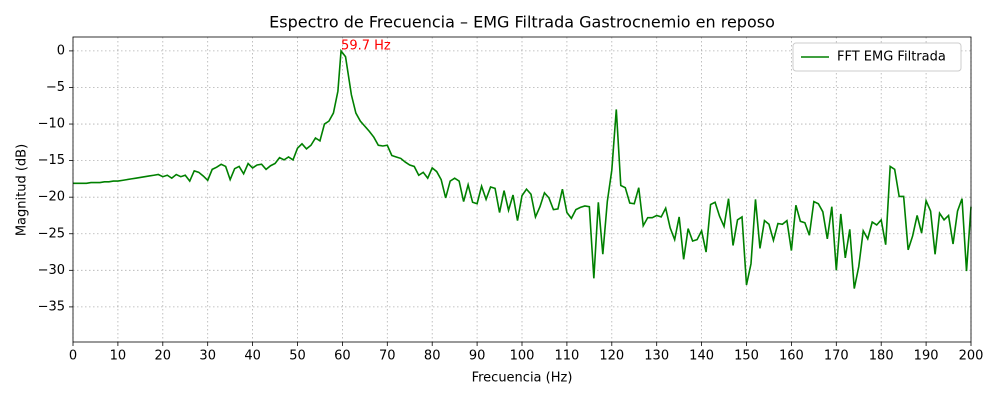  I want to click on x-tick-label: 30, so click(207, 356).